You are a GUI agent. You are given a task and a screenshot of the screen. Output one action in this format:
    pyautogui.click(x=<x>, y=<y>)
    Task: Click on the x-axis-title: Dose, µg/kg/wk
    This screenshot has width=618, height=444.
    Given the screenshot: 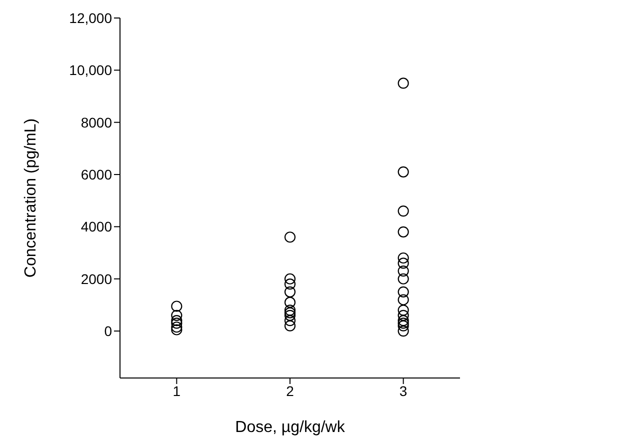 What is the action you would take?
    pyautogui.click(x=290, y=427)
    